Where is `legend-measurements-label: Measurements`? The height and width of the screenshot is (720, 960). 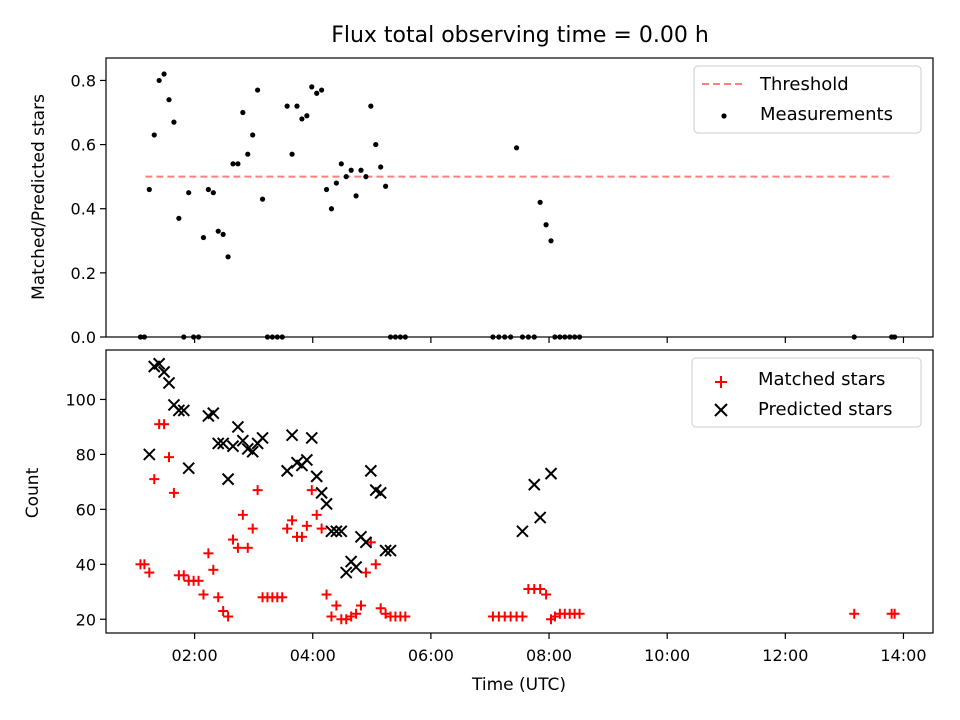 legend-measurements-label: Measurements is located at coordinates (826, 114).